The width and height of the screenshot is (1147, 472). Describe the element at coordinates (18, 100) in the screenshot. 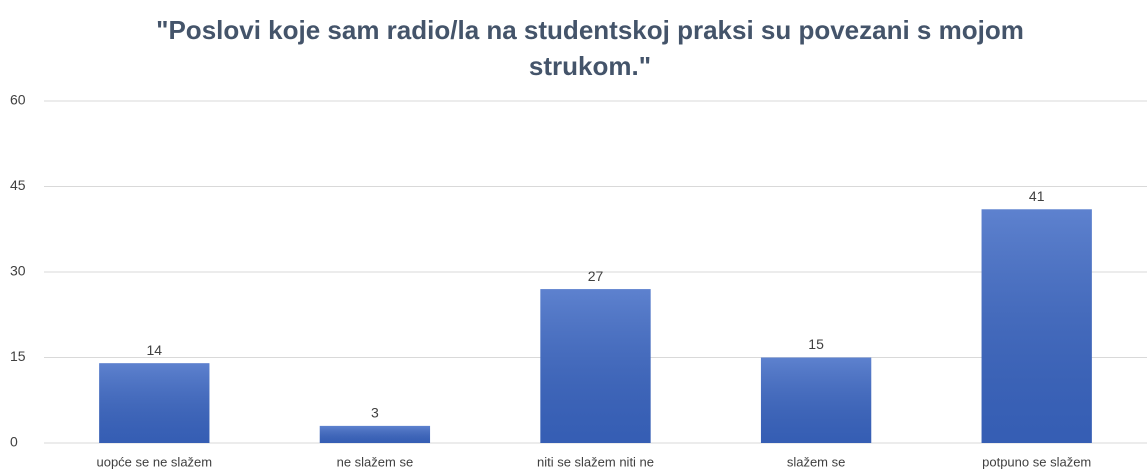

I see `y-tick-label: 60` at that location.